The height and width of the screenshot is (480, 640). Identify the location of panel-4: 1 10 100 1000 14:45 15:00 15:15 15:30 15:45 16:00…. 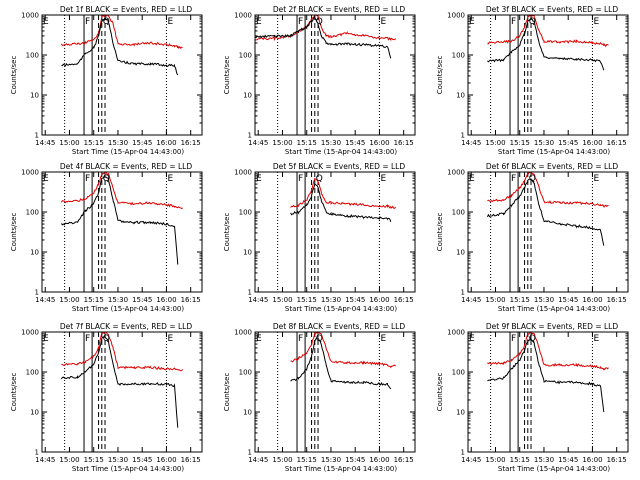
(106, 237).